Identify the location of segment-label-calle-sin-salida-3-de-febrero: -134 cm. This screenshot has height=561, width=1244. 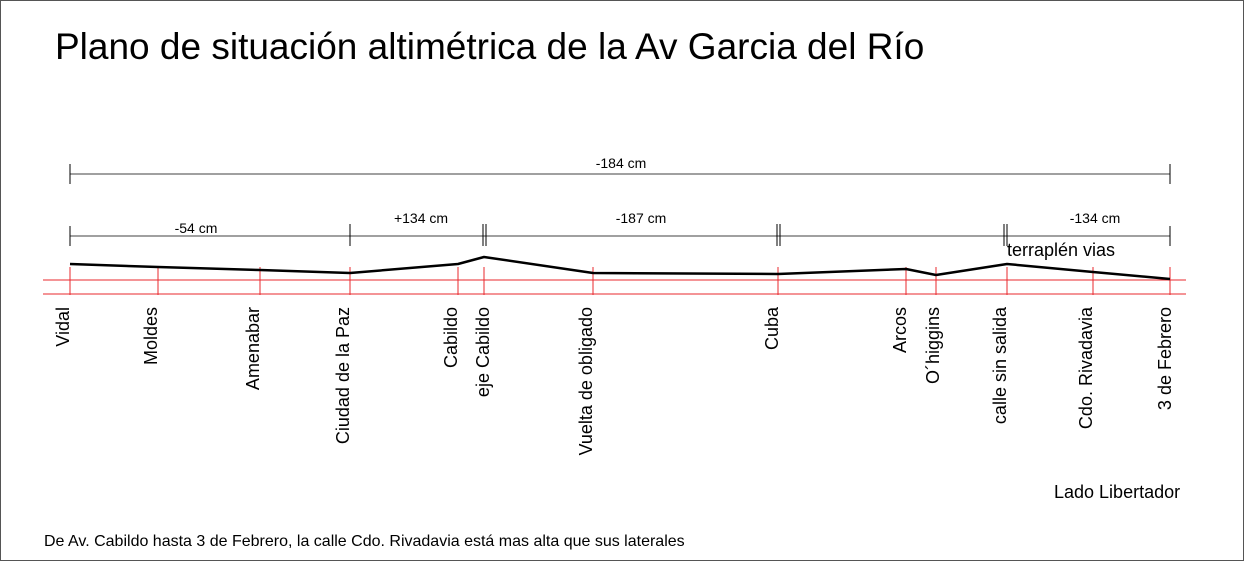
(1095, 218).